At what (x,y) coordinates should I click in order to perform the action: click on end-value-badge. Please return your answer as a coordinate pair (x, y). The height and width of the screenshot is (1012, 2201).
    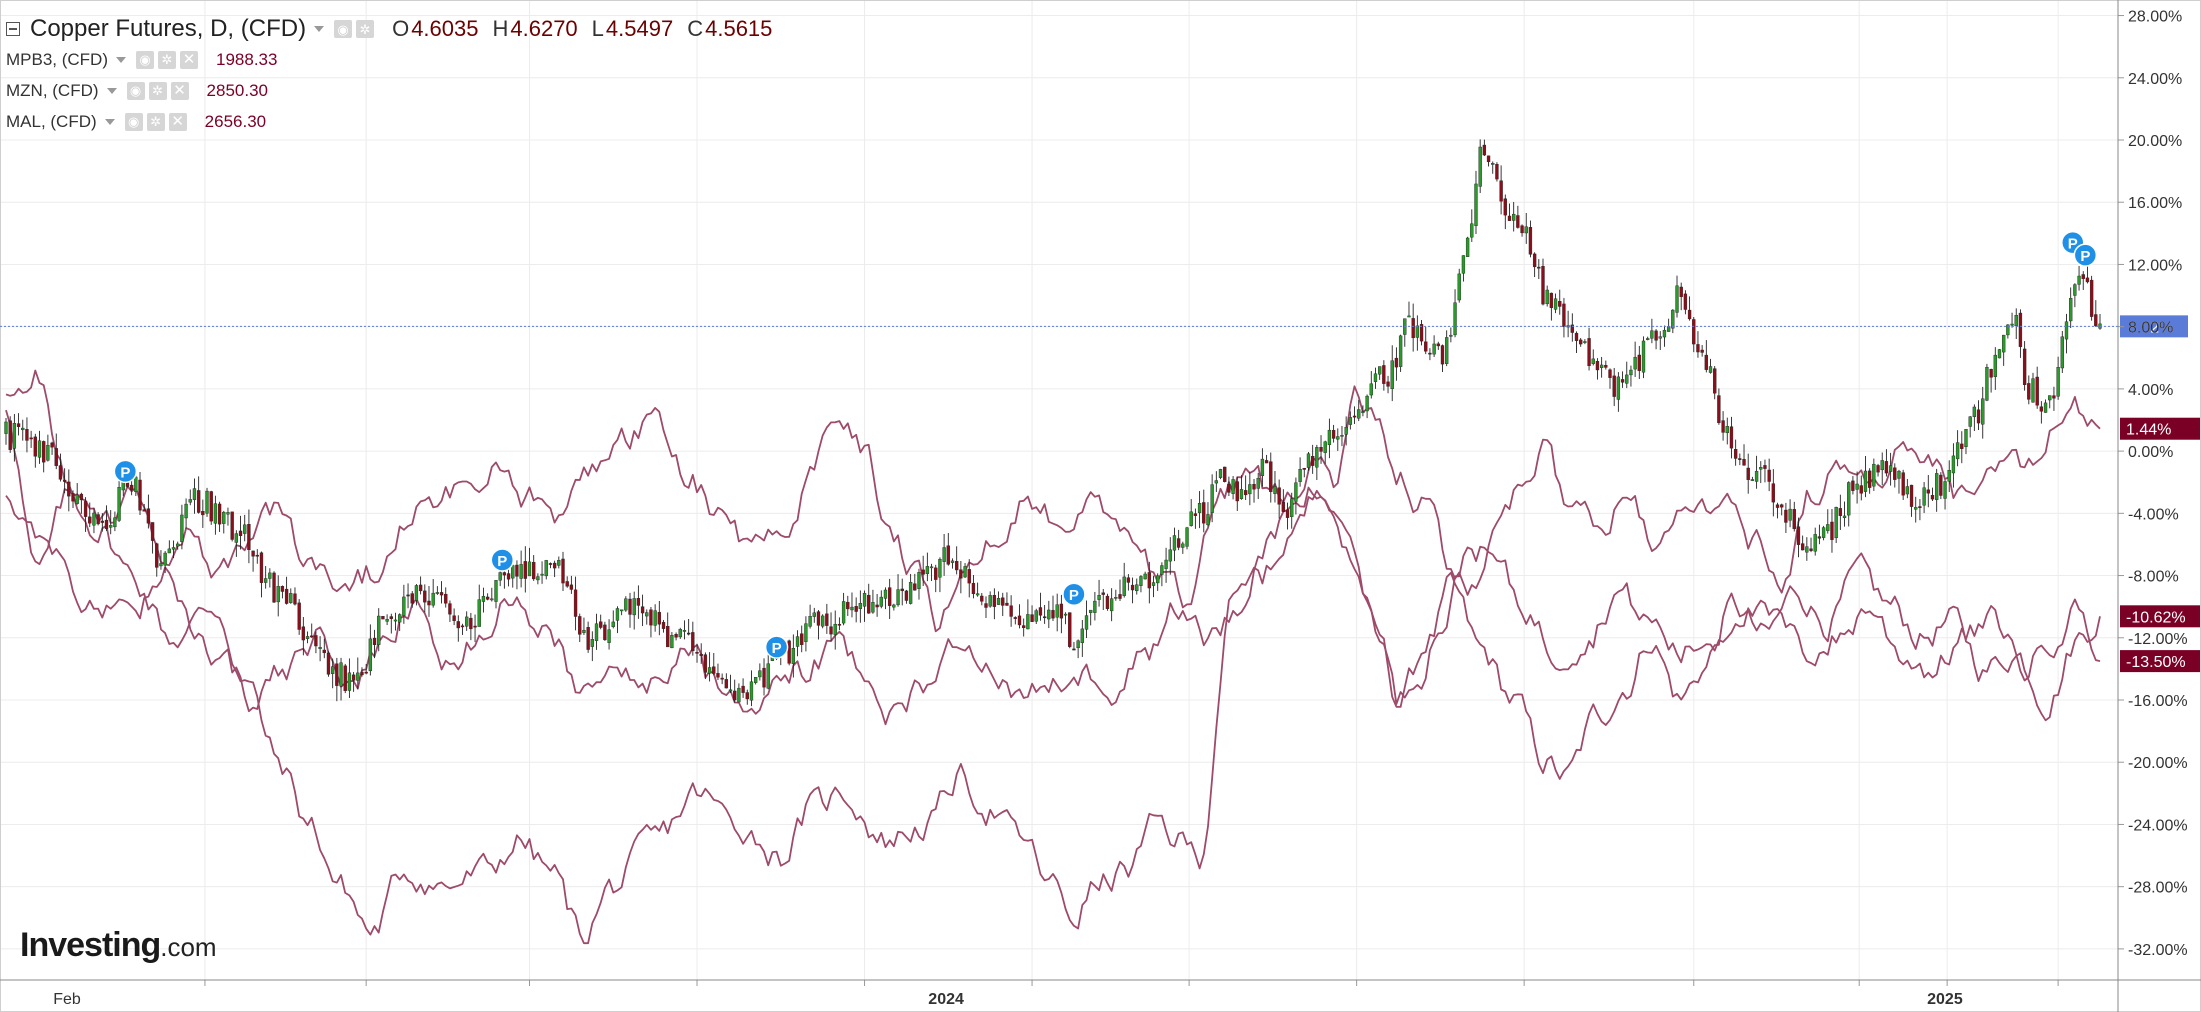
    Looking at the image, I should click on (2160, 428).